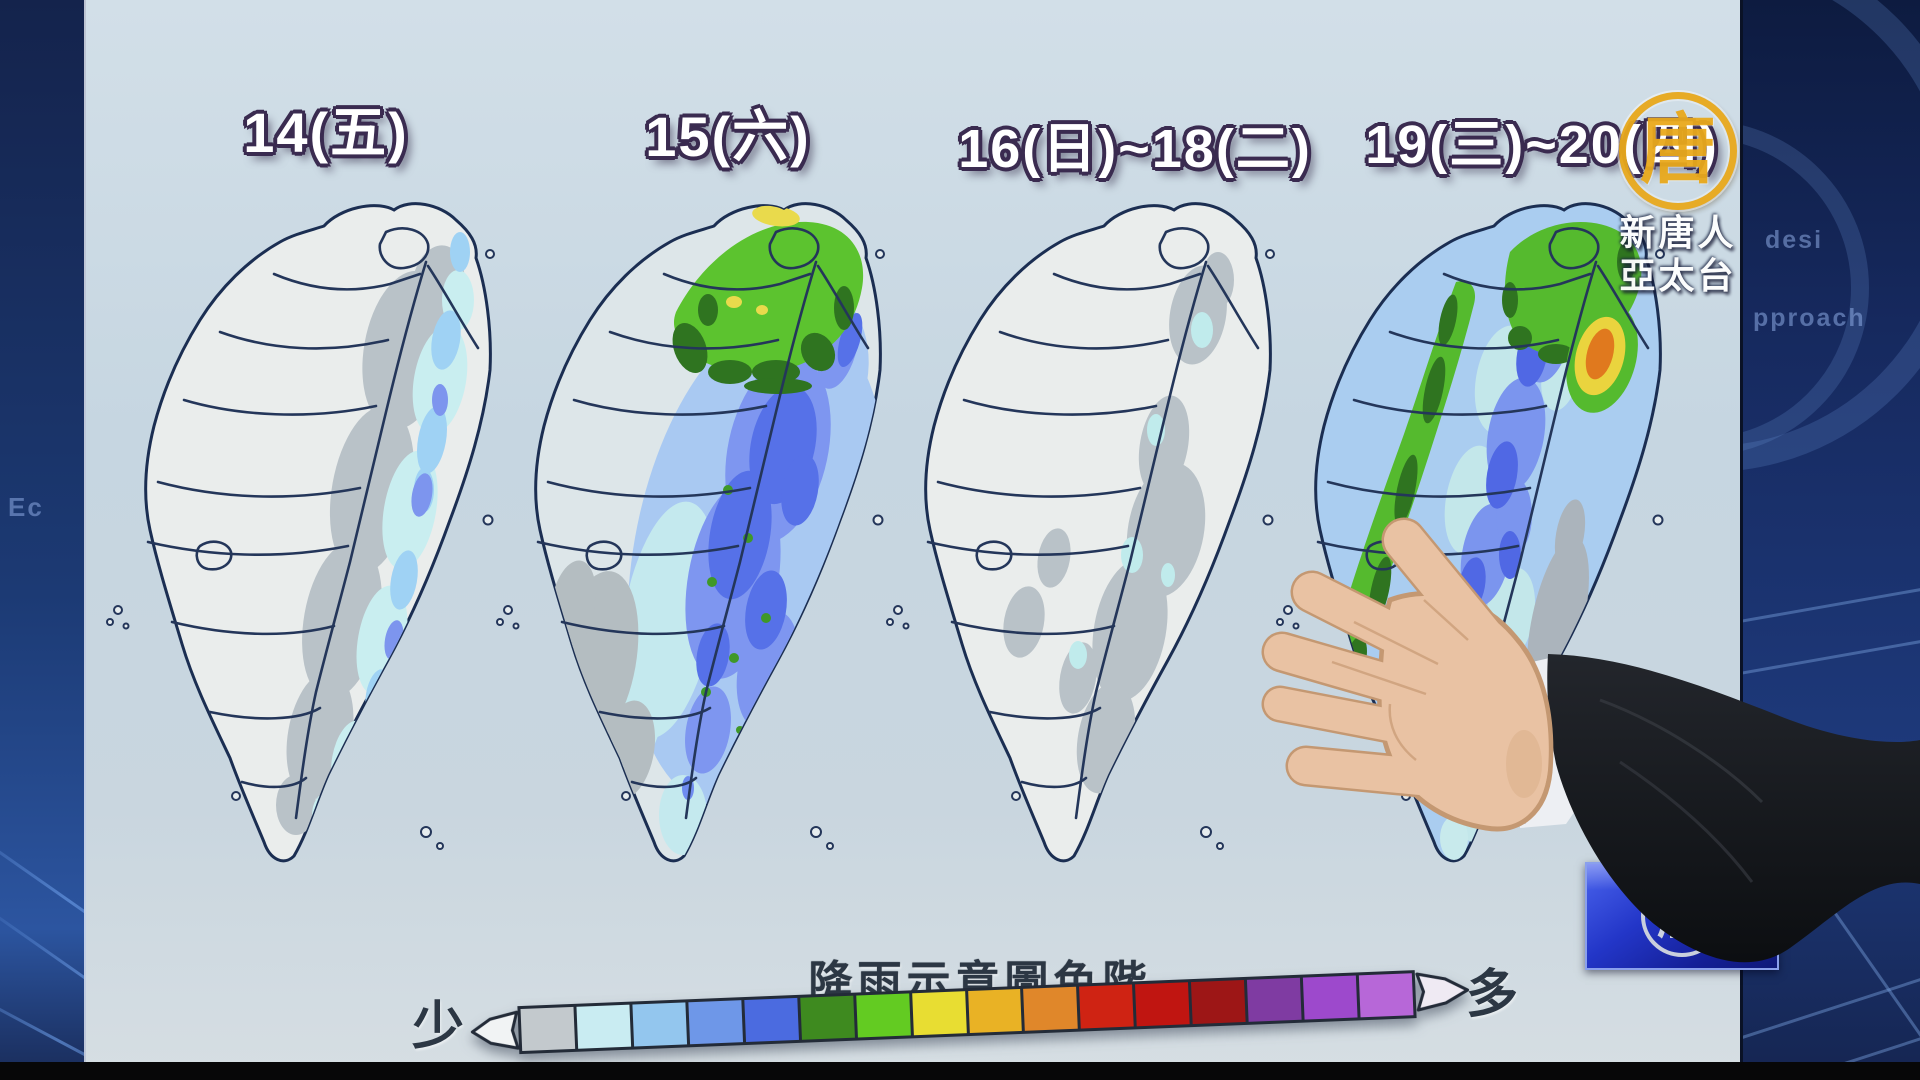 Image resolution: width=1920 pixels, height=1080 pixels. Describe the element at coordinates (326, 132) in the screenshot. I see `panel-date-label-1: 14(五)` at that location.